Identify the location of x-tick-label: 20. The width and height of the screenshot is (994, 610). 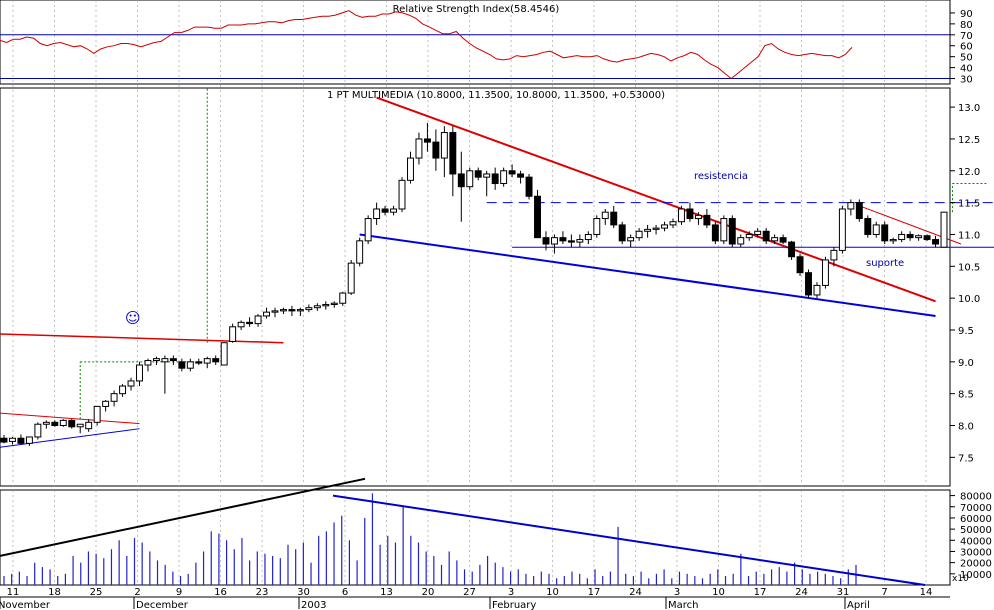
(428, 592).